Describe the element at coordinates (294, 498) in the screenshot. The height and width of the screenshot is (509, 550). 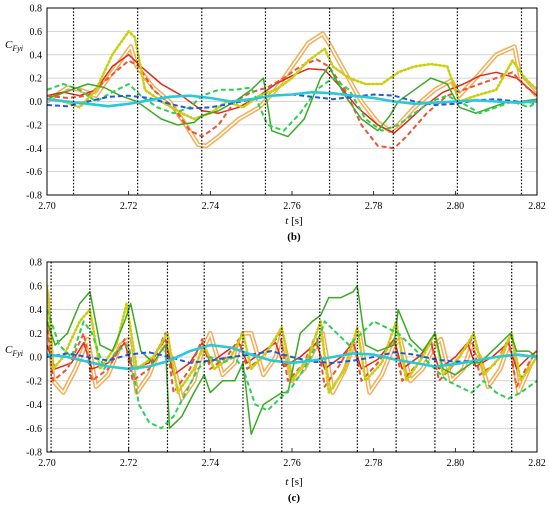
I see `panel-caption: (c)` at that location.